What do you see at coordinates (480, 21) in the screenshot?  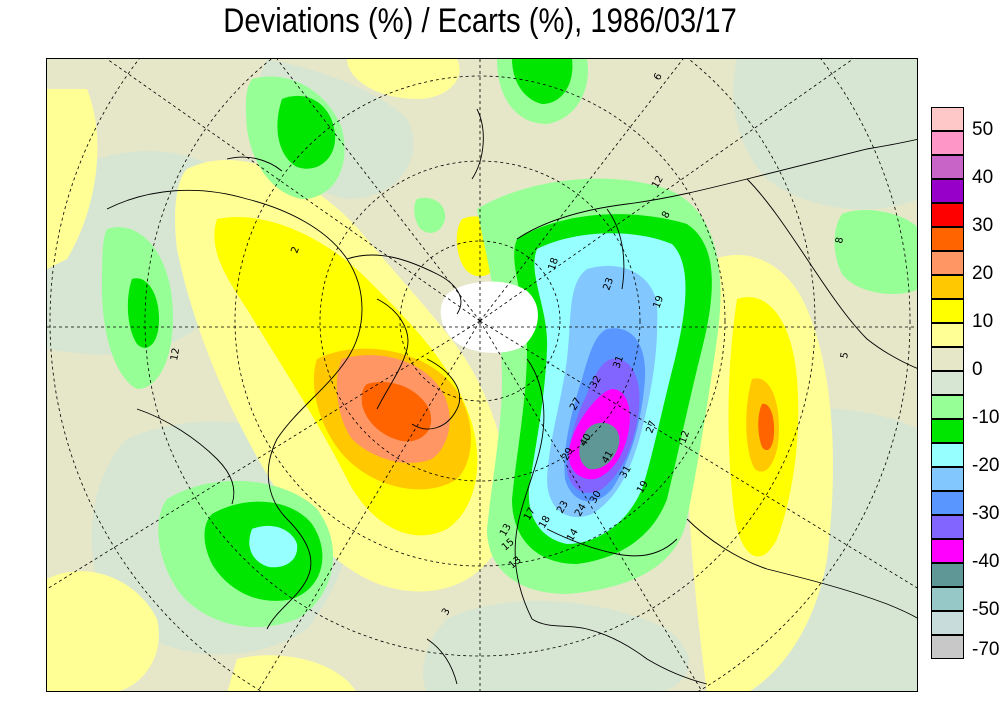 I see `map-title: Deviations (%) / Ecarts (%), 1986/03/17` at bounding box center [480, 21].